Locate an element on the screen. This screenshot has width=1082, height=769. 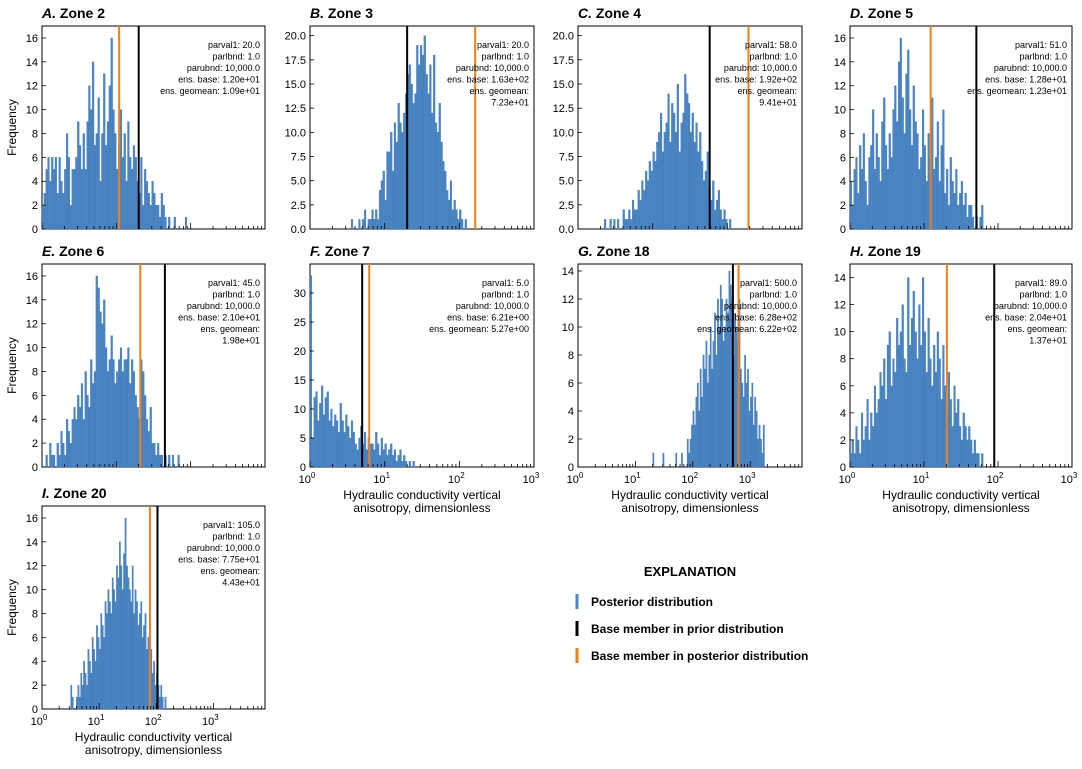
annotation-line: ens. geomean: 6.22e+02 is located at coordinates (747, 329).